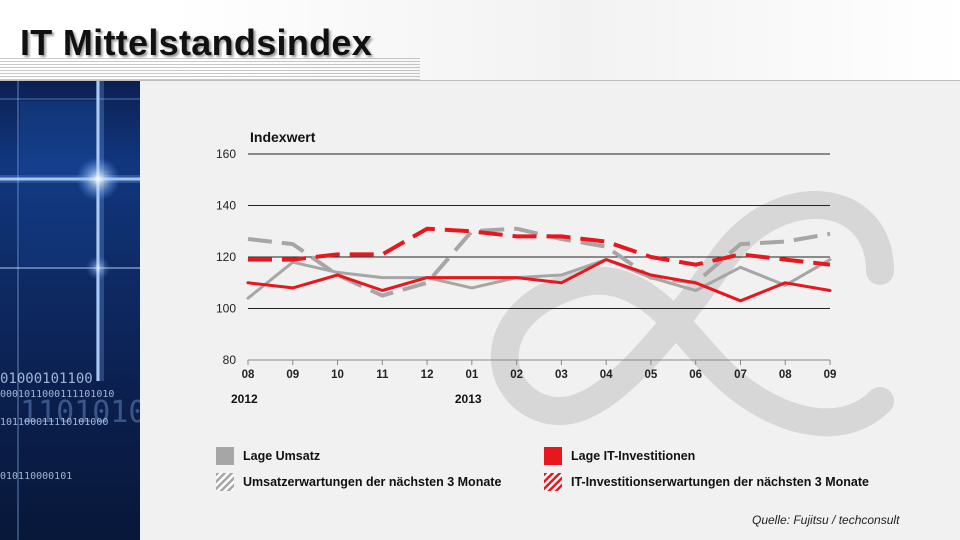 Image resolution: width=960 pixels, height=540 pixels. I want to click on y-tick-label: 80, so click(230, 360).